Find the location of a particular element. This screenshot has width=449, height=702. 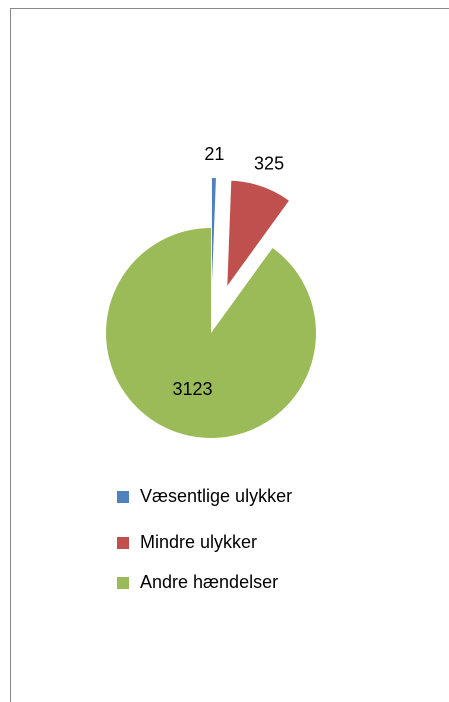

legend-label: Andre hændelser is located at coordinates (209, 582).